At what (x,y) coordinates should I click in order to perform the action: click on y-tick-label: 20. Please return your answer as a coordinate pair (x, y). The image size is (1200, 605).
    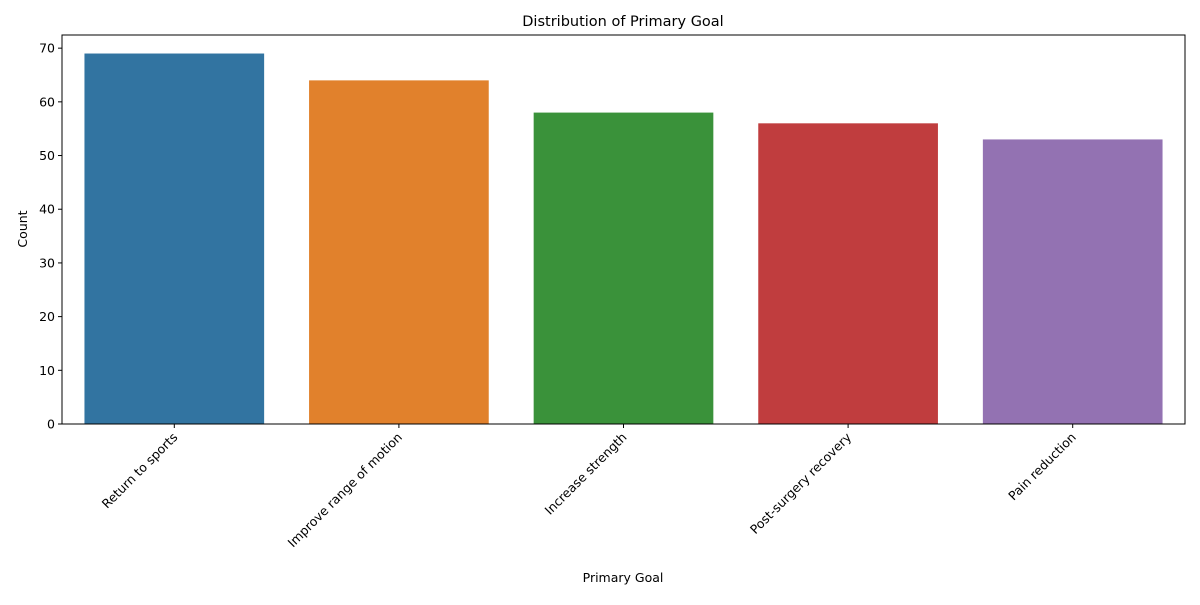
    Looking at the image, I should click on (47, 316).